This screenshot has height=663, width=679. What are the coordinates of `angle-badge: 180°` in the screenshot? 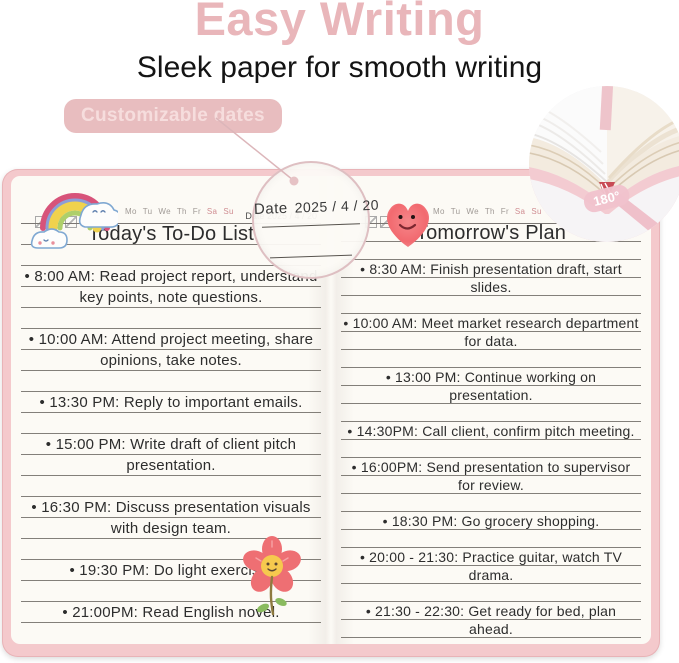 It's located at (606, 198).